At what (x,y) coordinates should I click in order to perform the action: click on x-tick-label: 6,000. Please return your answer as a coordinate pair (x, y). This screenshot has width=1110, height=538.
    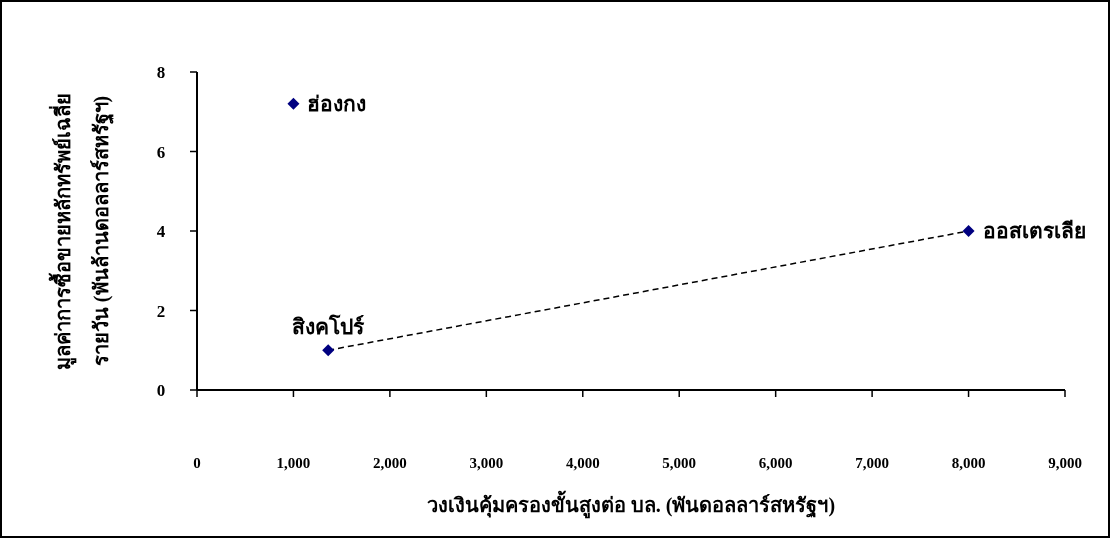
    Looking at the image, I should click on (775, 463).